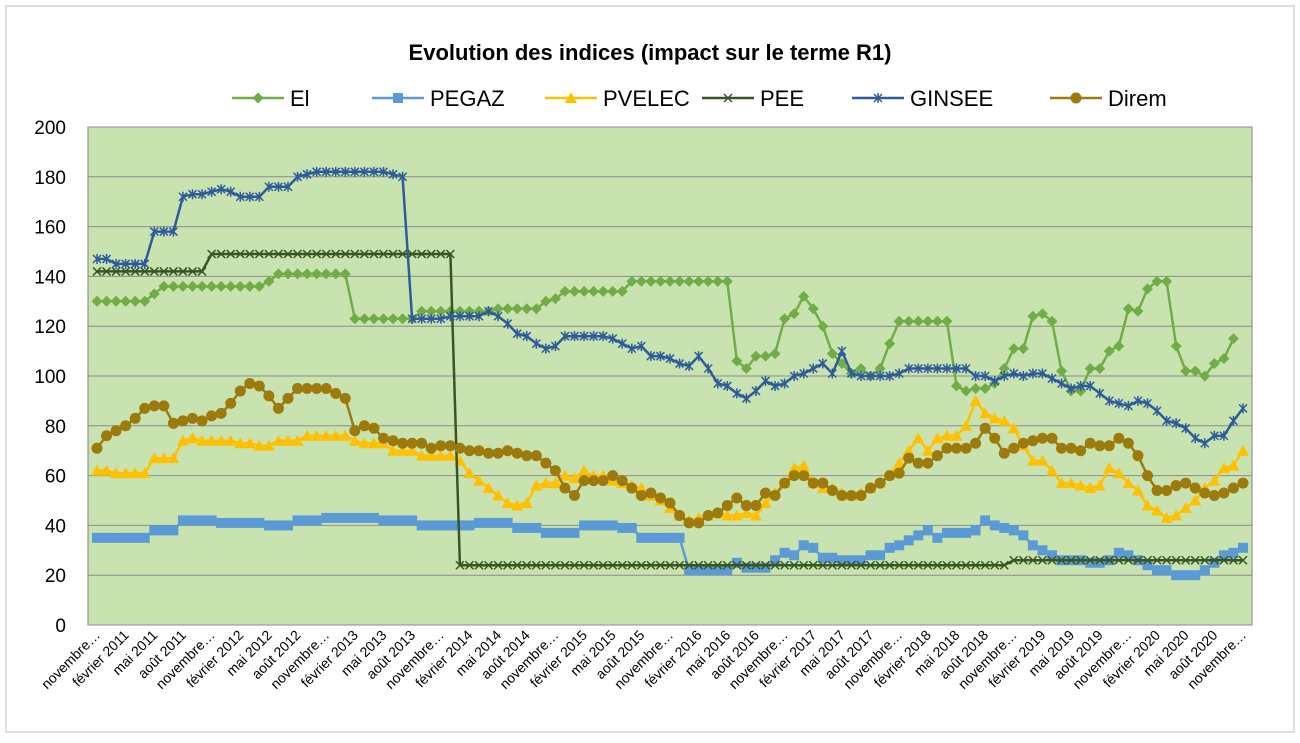 Image resolution: width=1300 pixels, height=743 pixels. Describe the element at coordinates (300, 98) in the screenshot. I see `legend-label: El` at that location.